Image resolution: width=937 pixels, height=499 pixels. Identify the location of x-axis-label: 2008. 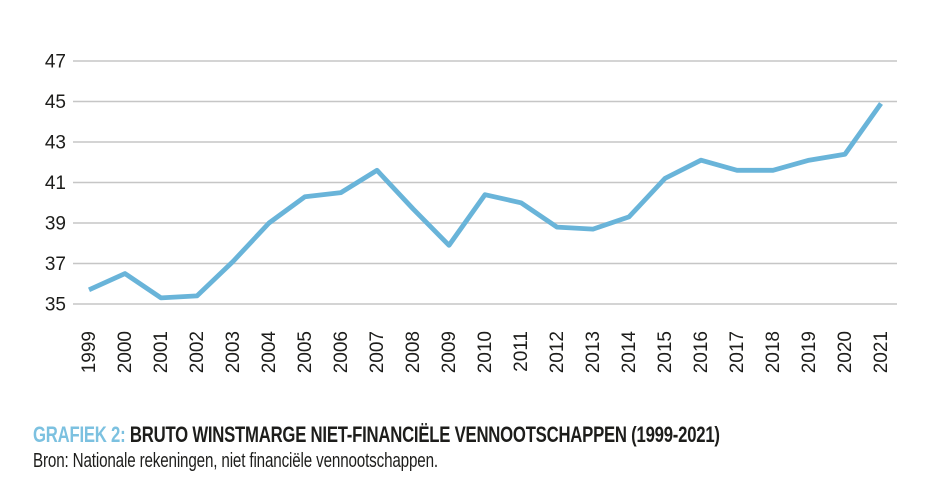
(413, 352).